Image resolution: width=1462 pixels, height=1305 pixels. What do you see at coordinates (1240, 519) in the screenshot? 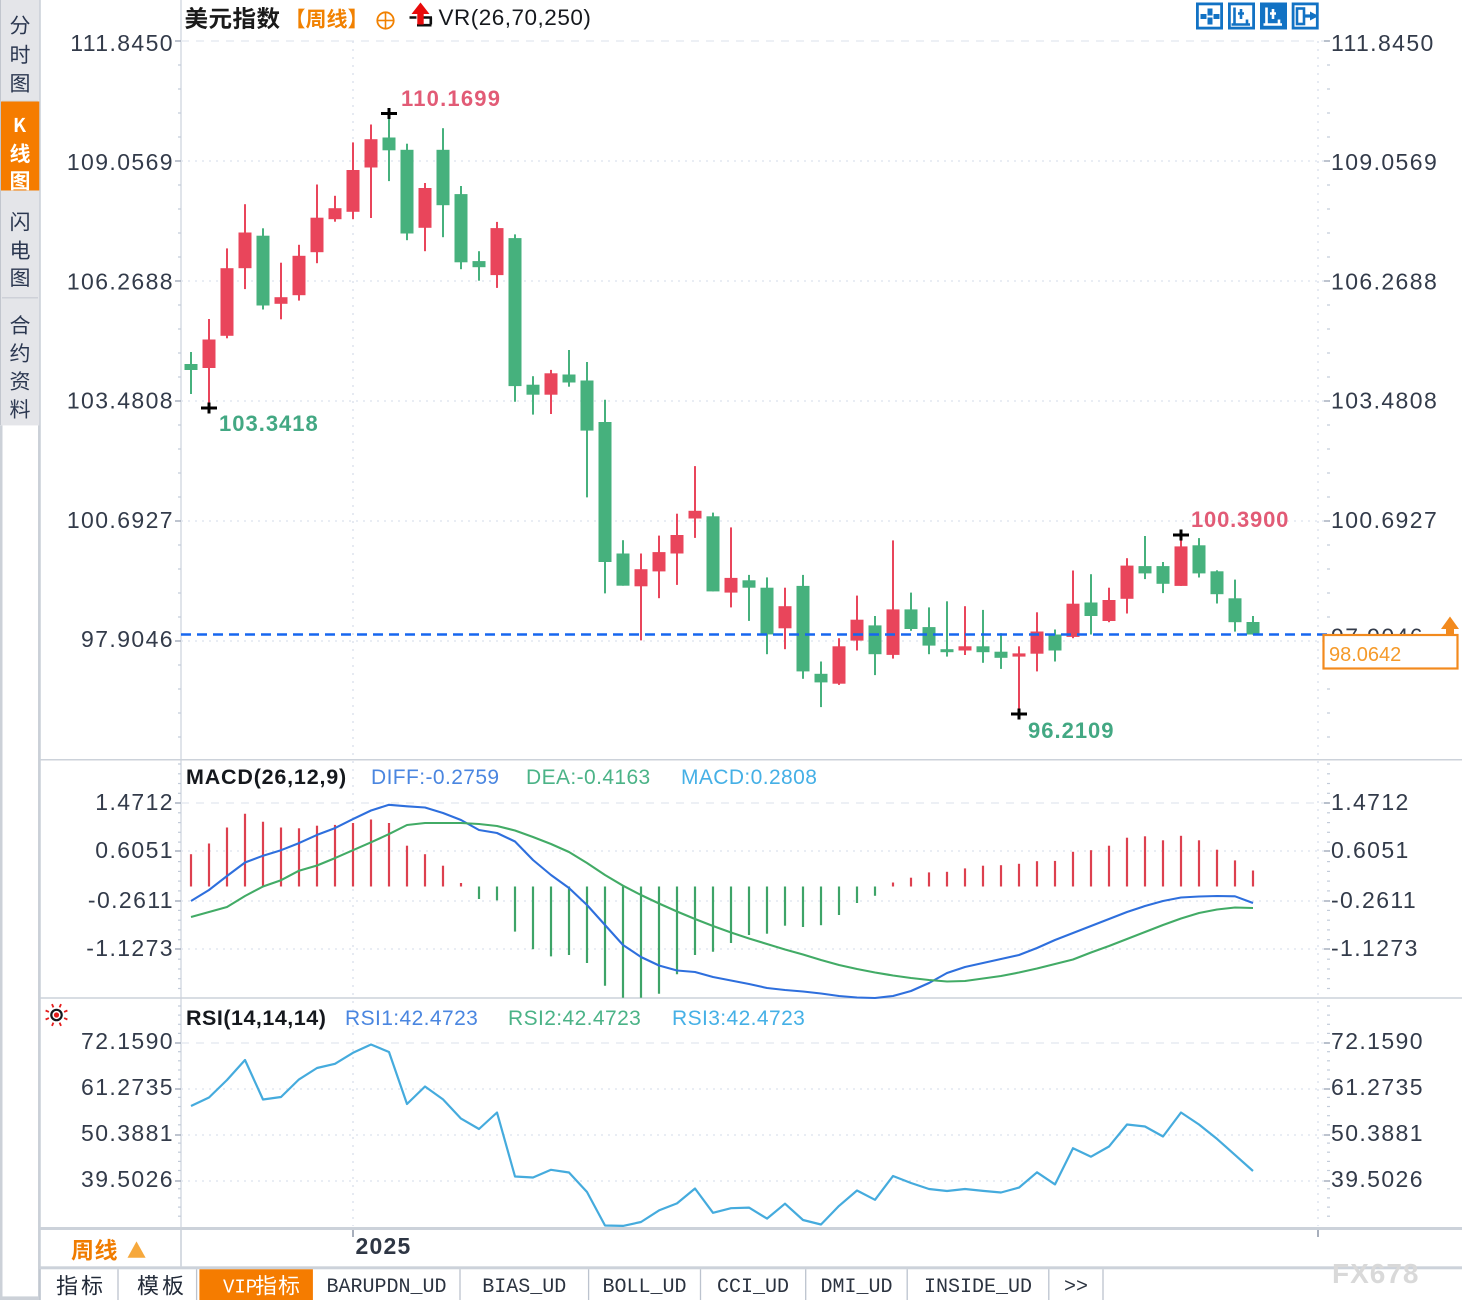
I see `svg-text: 100.3900` at bounding box center [1240, 519].